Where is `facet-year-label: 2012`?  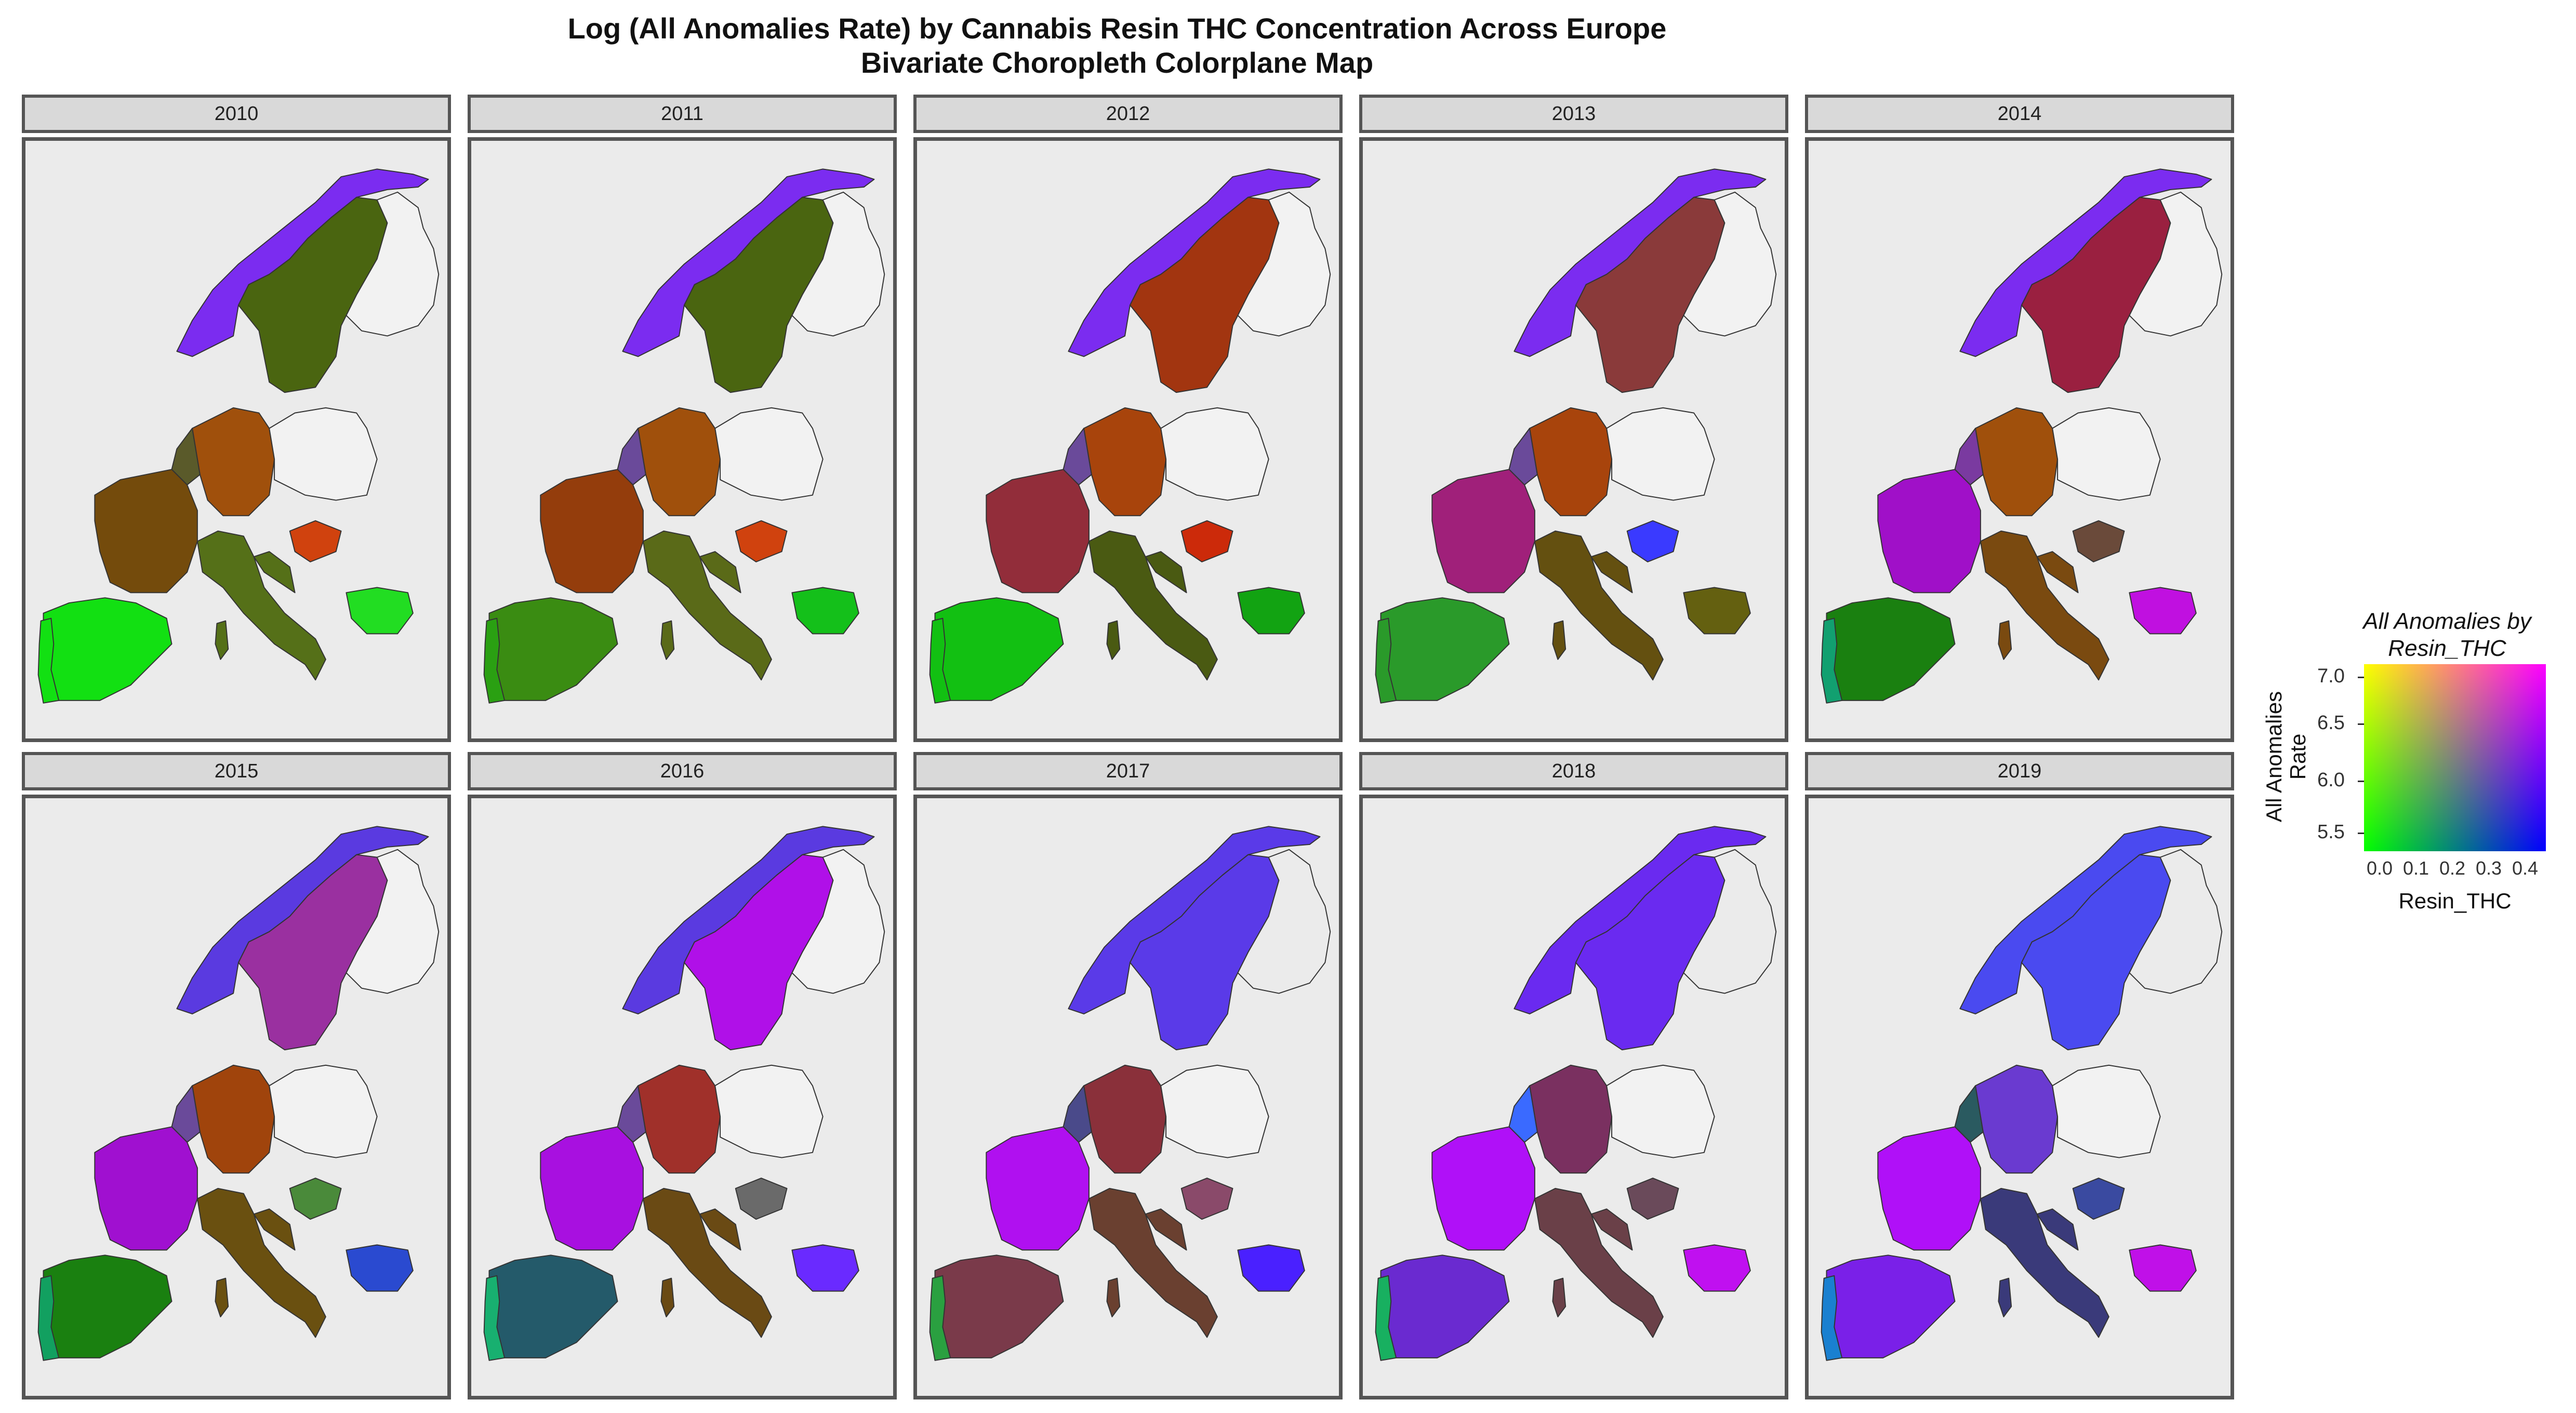
facet-year-label: 2012 is located at coordinates (1128, 114).